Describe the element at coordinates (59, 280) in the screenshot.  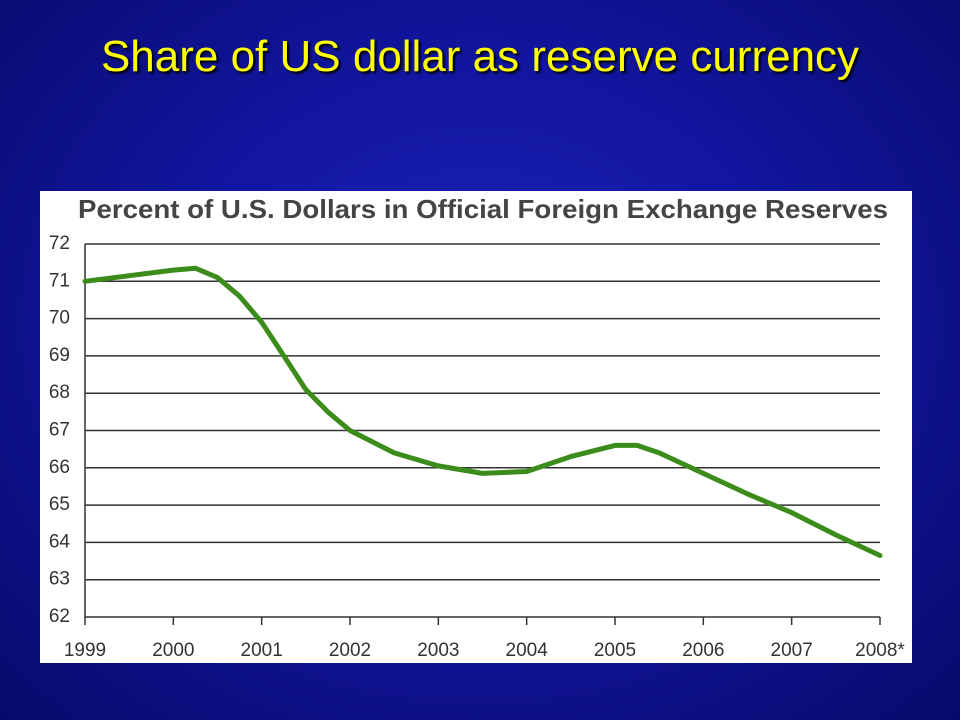
I see `y-tick-label: 71` at that location.